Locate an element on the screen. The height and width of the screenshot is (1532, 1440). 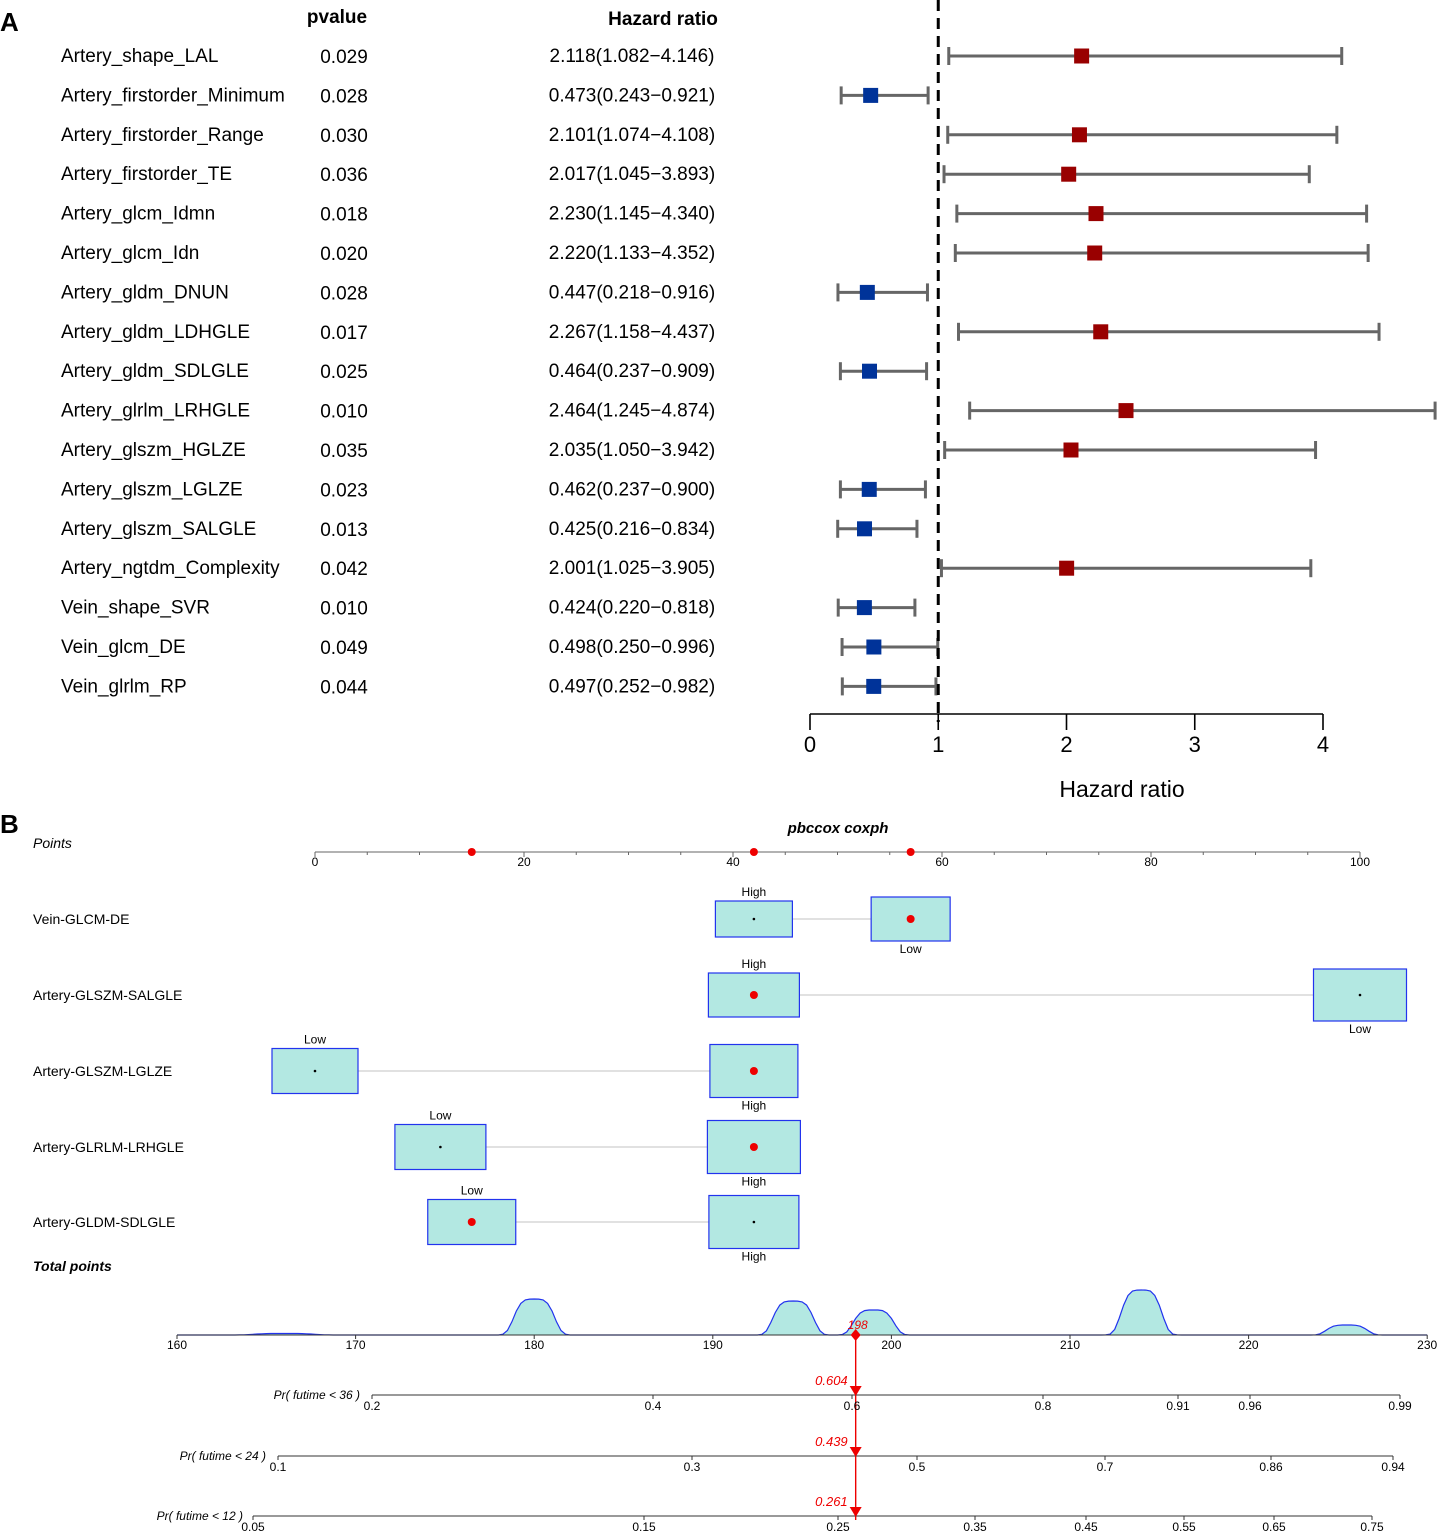
probability-tick-label: 0.94 is located at coordinates (1393, 1467).